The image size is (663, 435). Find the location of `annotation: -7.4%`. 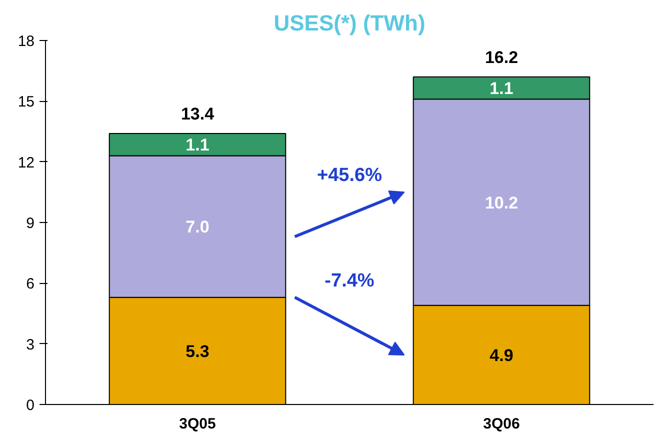

annotation: -7.4% is located at coordinates (349, 281).